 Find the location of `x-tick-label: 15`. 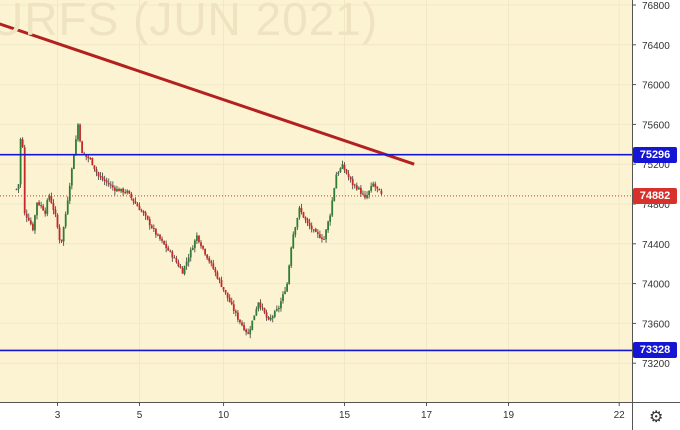

x-tick-label: 15 is located at coordinates (345, 415).